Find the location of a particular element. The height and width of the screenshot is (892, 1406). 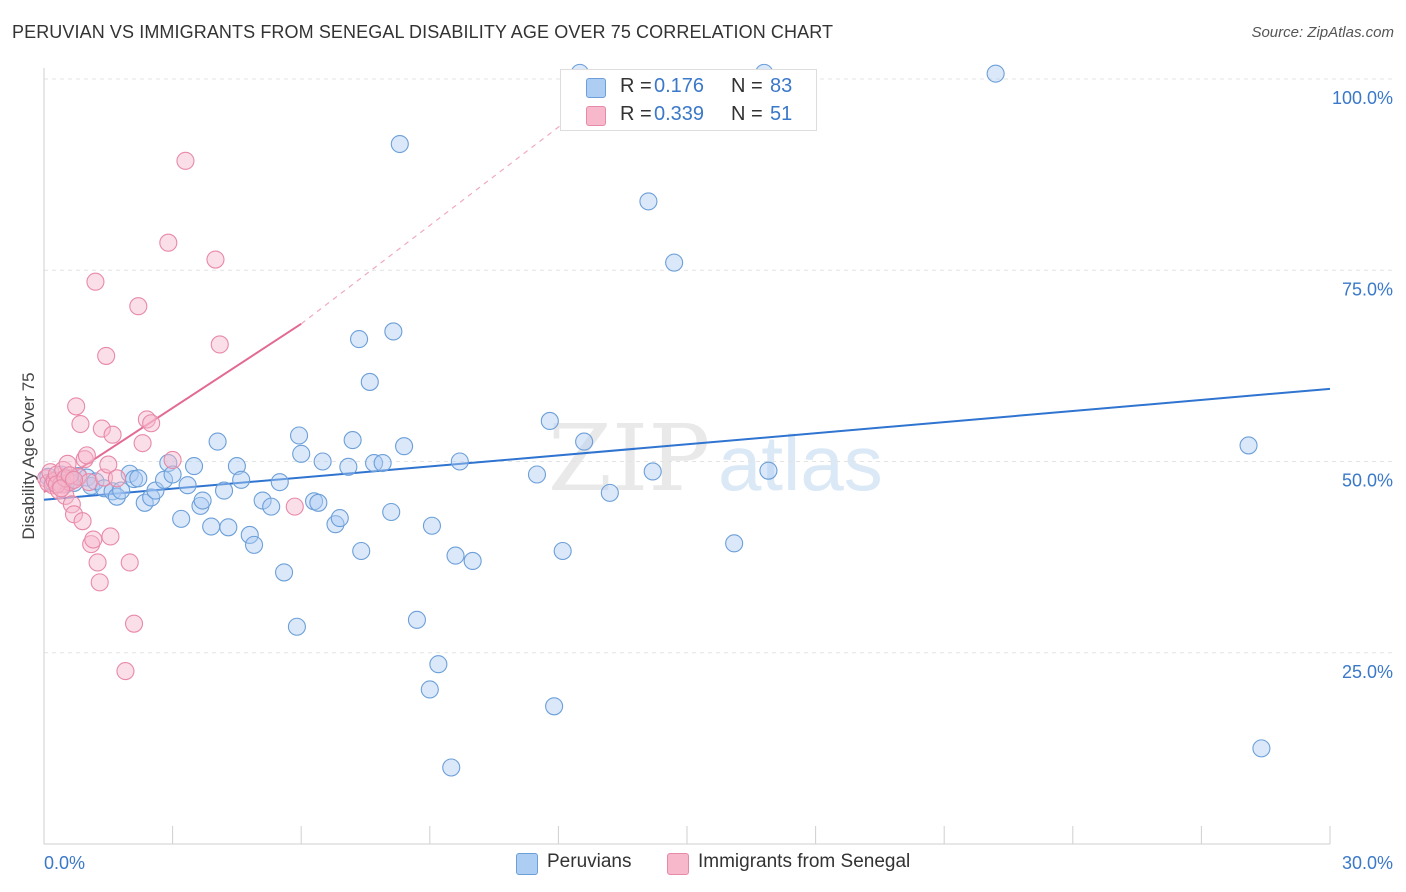

x-tick-labels: 0.0% 30.0% is located at coordinates (718, 863).